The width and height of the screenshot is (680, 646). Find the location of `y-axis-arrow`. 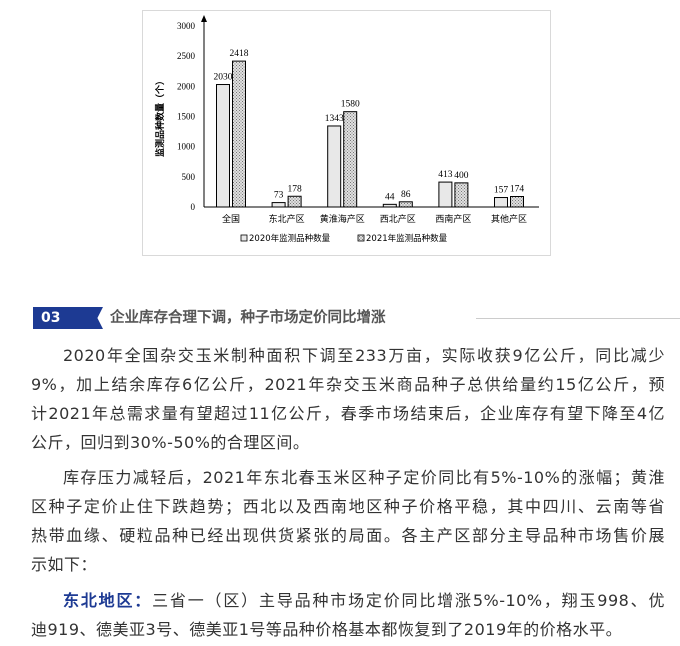

y-axis-arrow is located at coordinates (204, 18).